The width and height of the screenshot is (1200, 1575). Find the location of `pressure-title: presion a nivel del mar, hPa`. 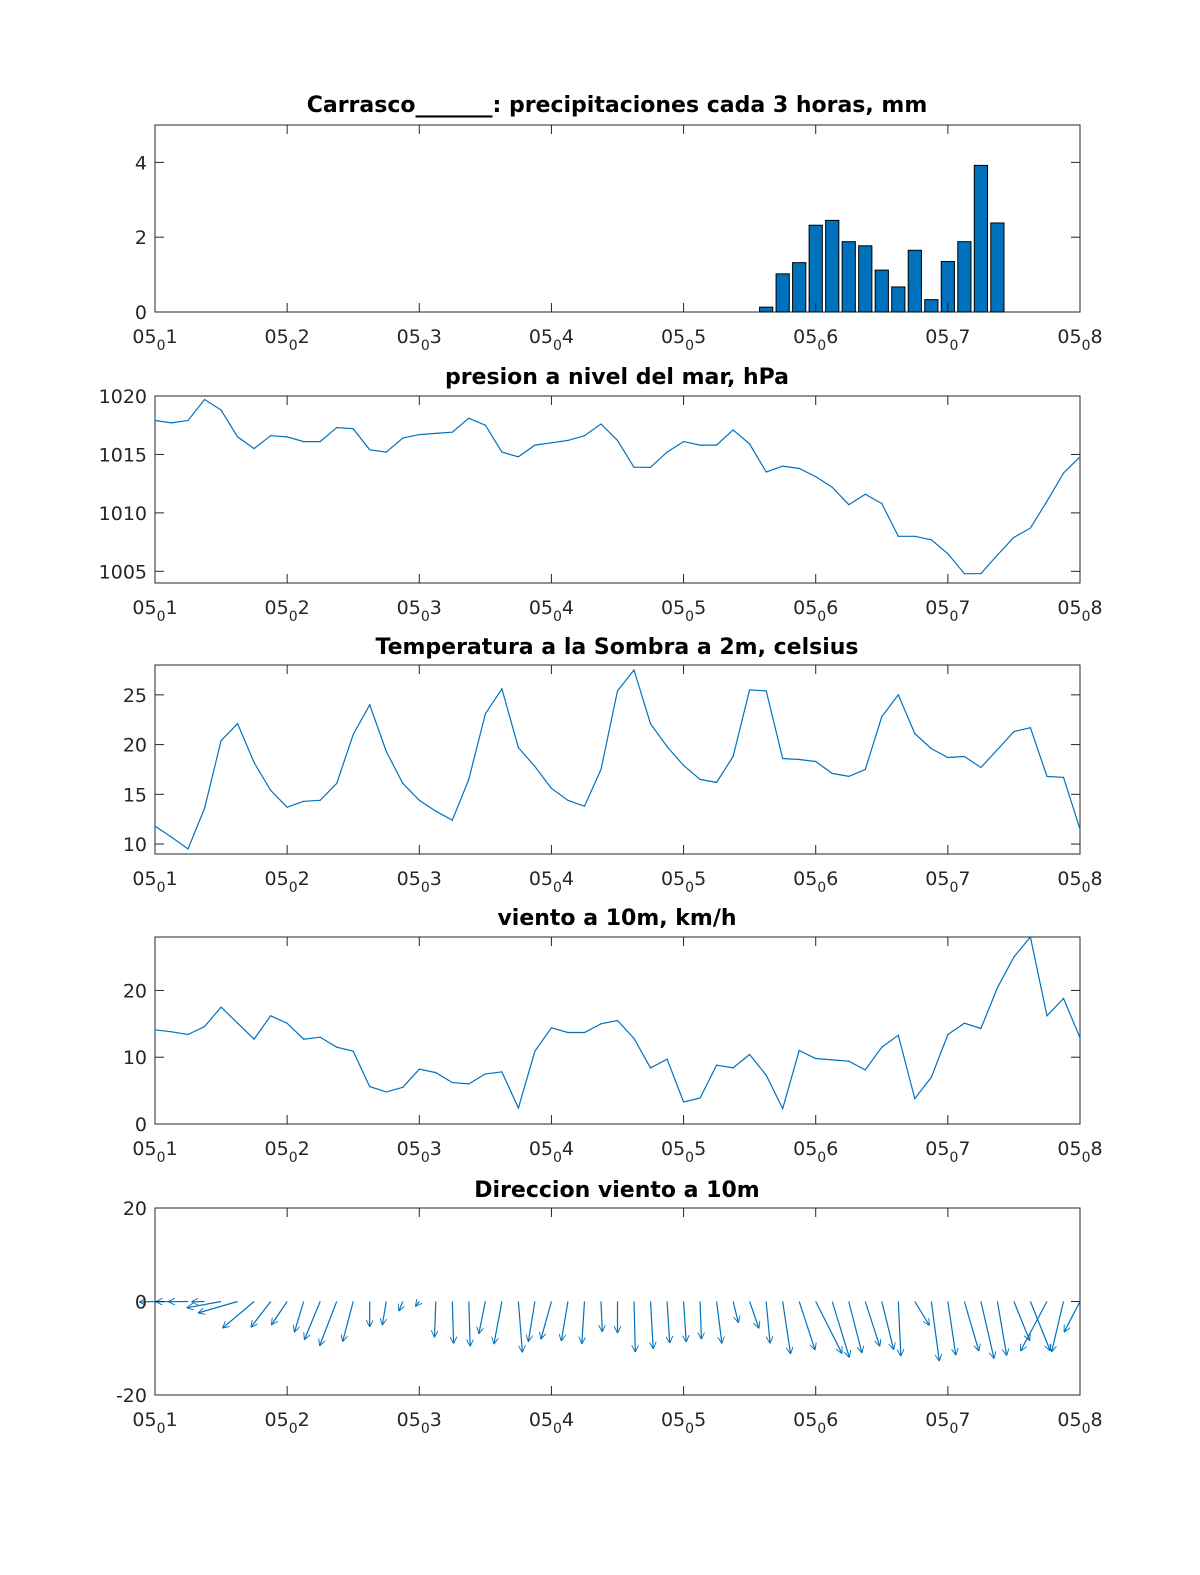

pressure-title: presion a nivel del mar, hPa is located at coordinates (617, 377).